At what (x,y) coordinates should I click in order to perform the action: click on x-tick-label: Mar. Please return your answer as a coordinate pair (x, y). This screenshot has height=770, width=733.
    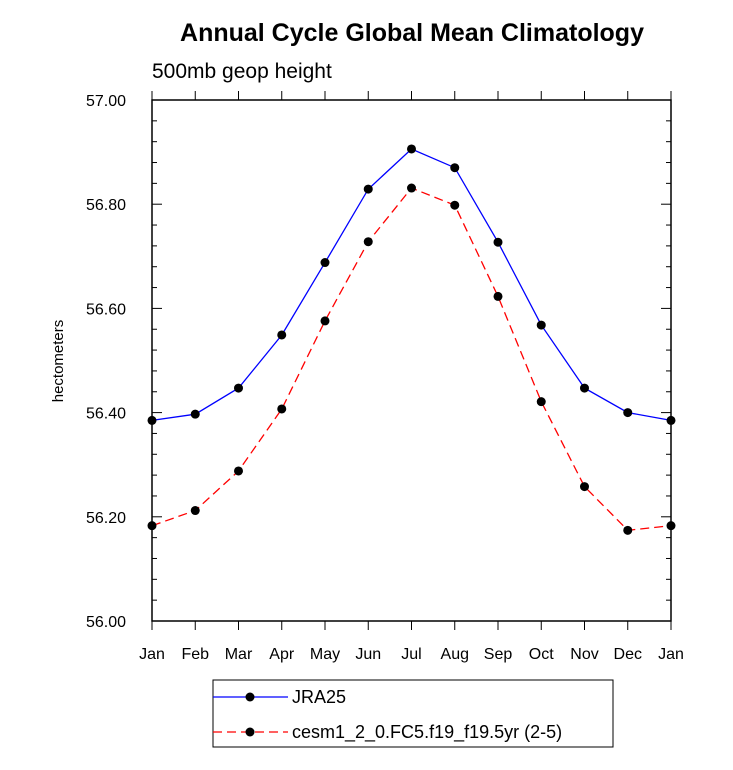
    Looking at the image, I should click on (239, 654).